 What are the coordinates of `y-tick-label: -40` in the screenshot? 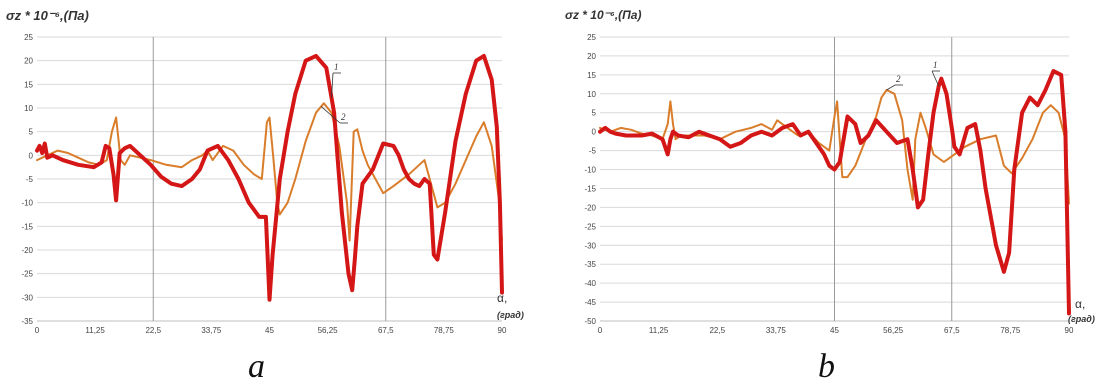 It's located at (590, 283).